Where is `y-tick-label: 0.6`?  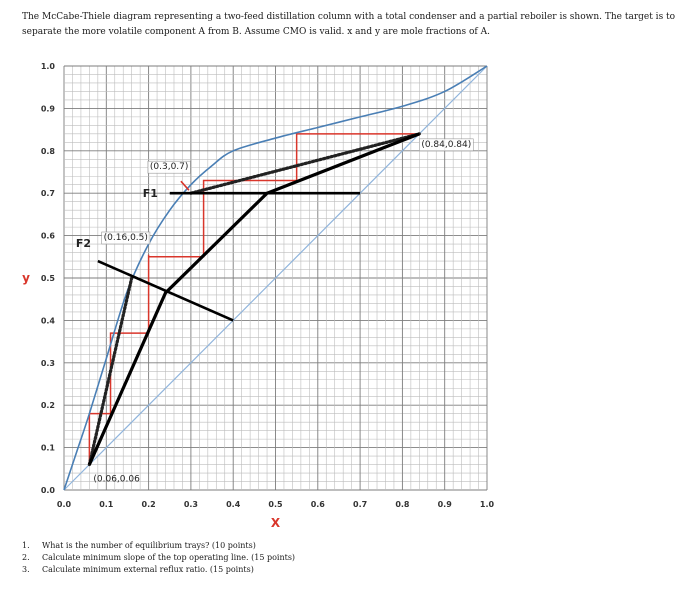 y-tick-label: 0.6 is located at coordinates (48, 236).